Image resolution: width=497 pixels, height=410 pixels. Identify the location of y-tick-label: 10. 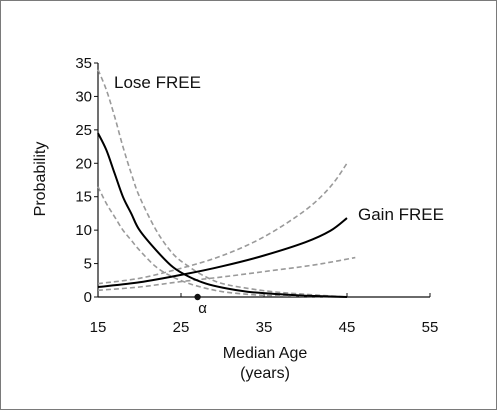
(83, 230).